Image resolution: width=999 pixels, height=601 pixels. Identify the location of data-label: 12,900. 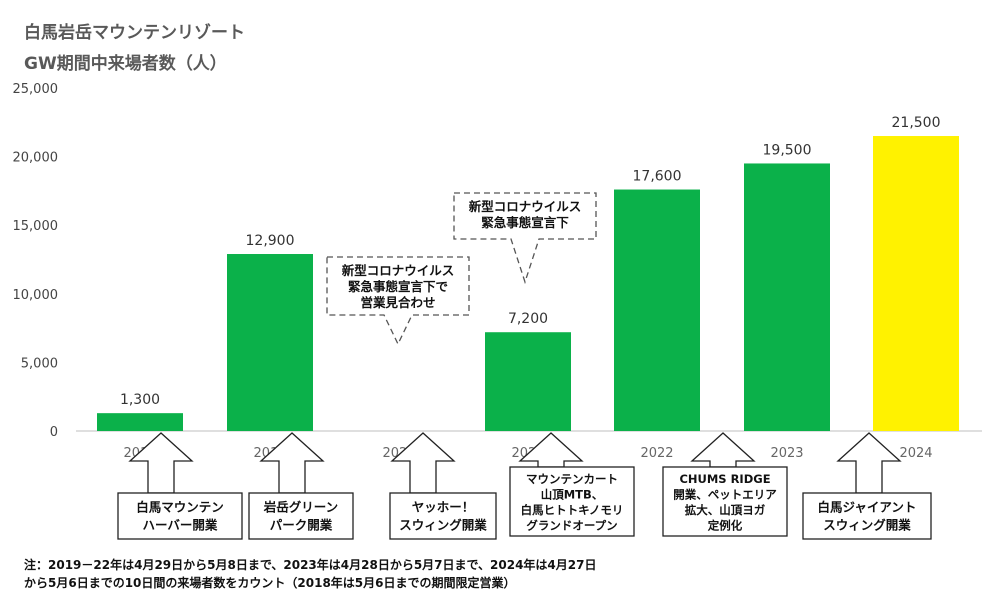
(270, 241).